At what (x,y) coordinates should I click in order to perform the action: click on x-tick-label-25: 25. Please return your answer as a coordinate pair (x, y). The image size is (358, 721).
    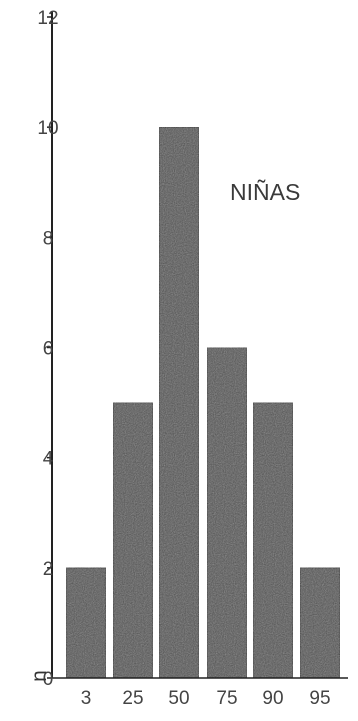
    Looking at the image, I should click on (132, 698).